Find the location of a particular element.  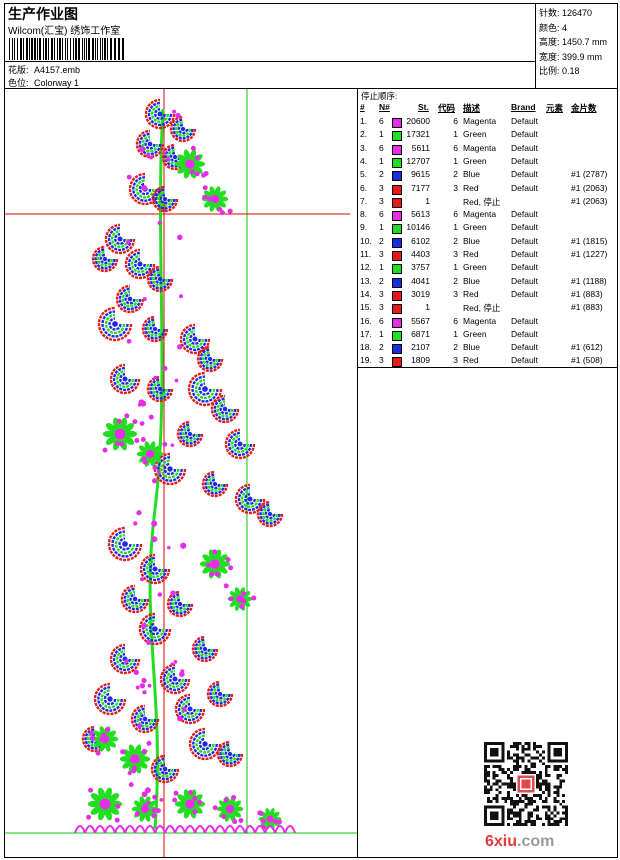

table-row: 1. 6 20600 6 Magenta Default is located at coordinates (487, 122).